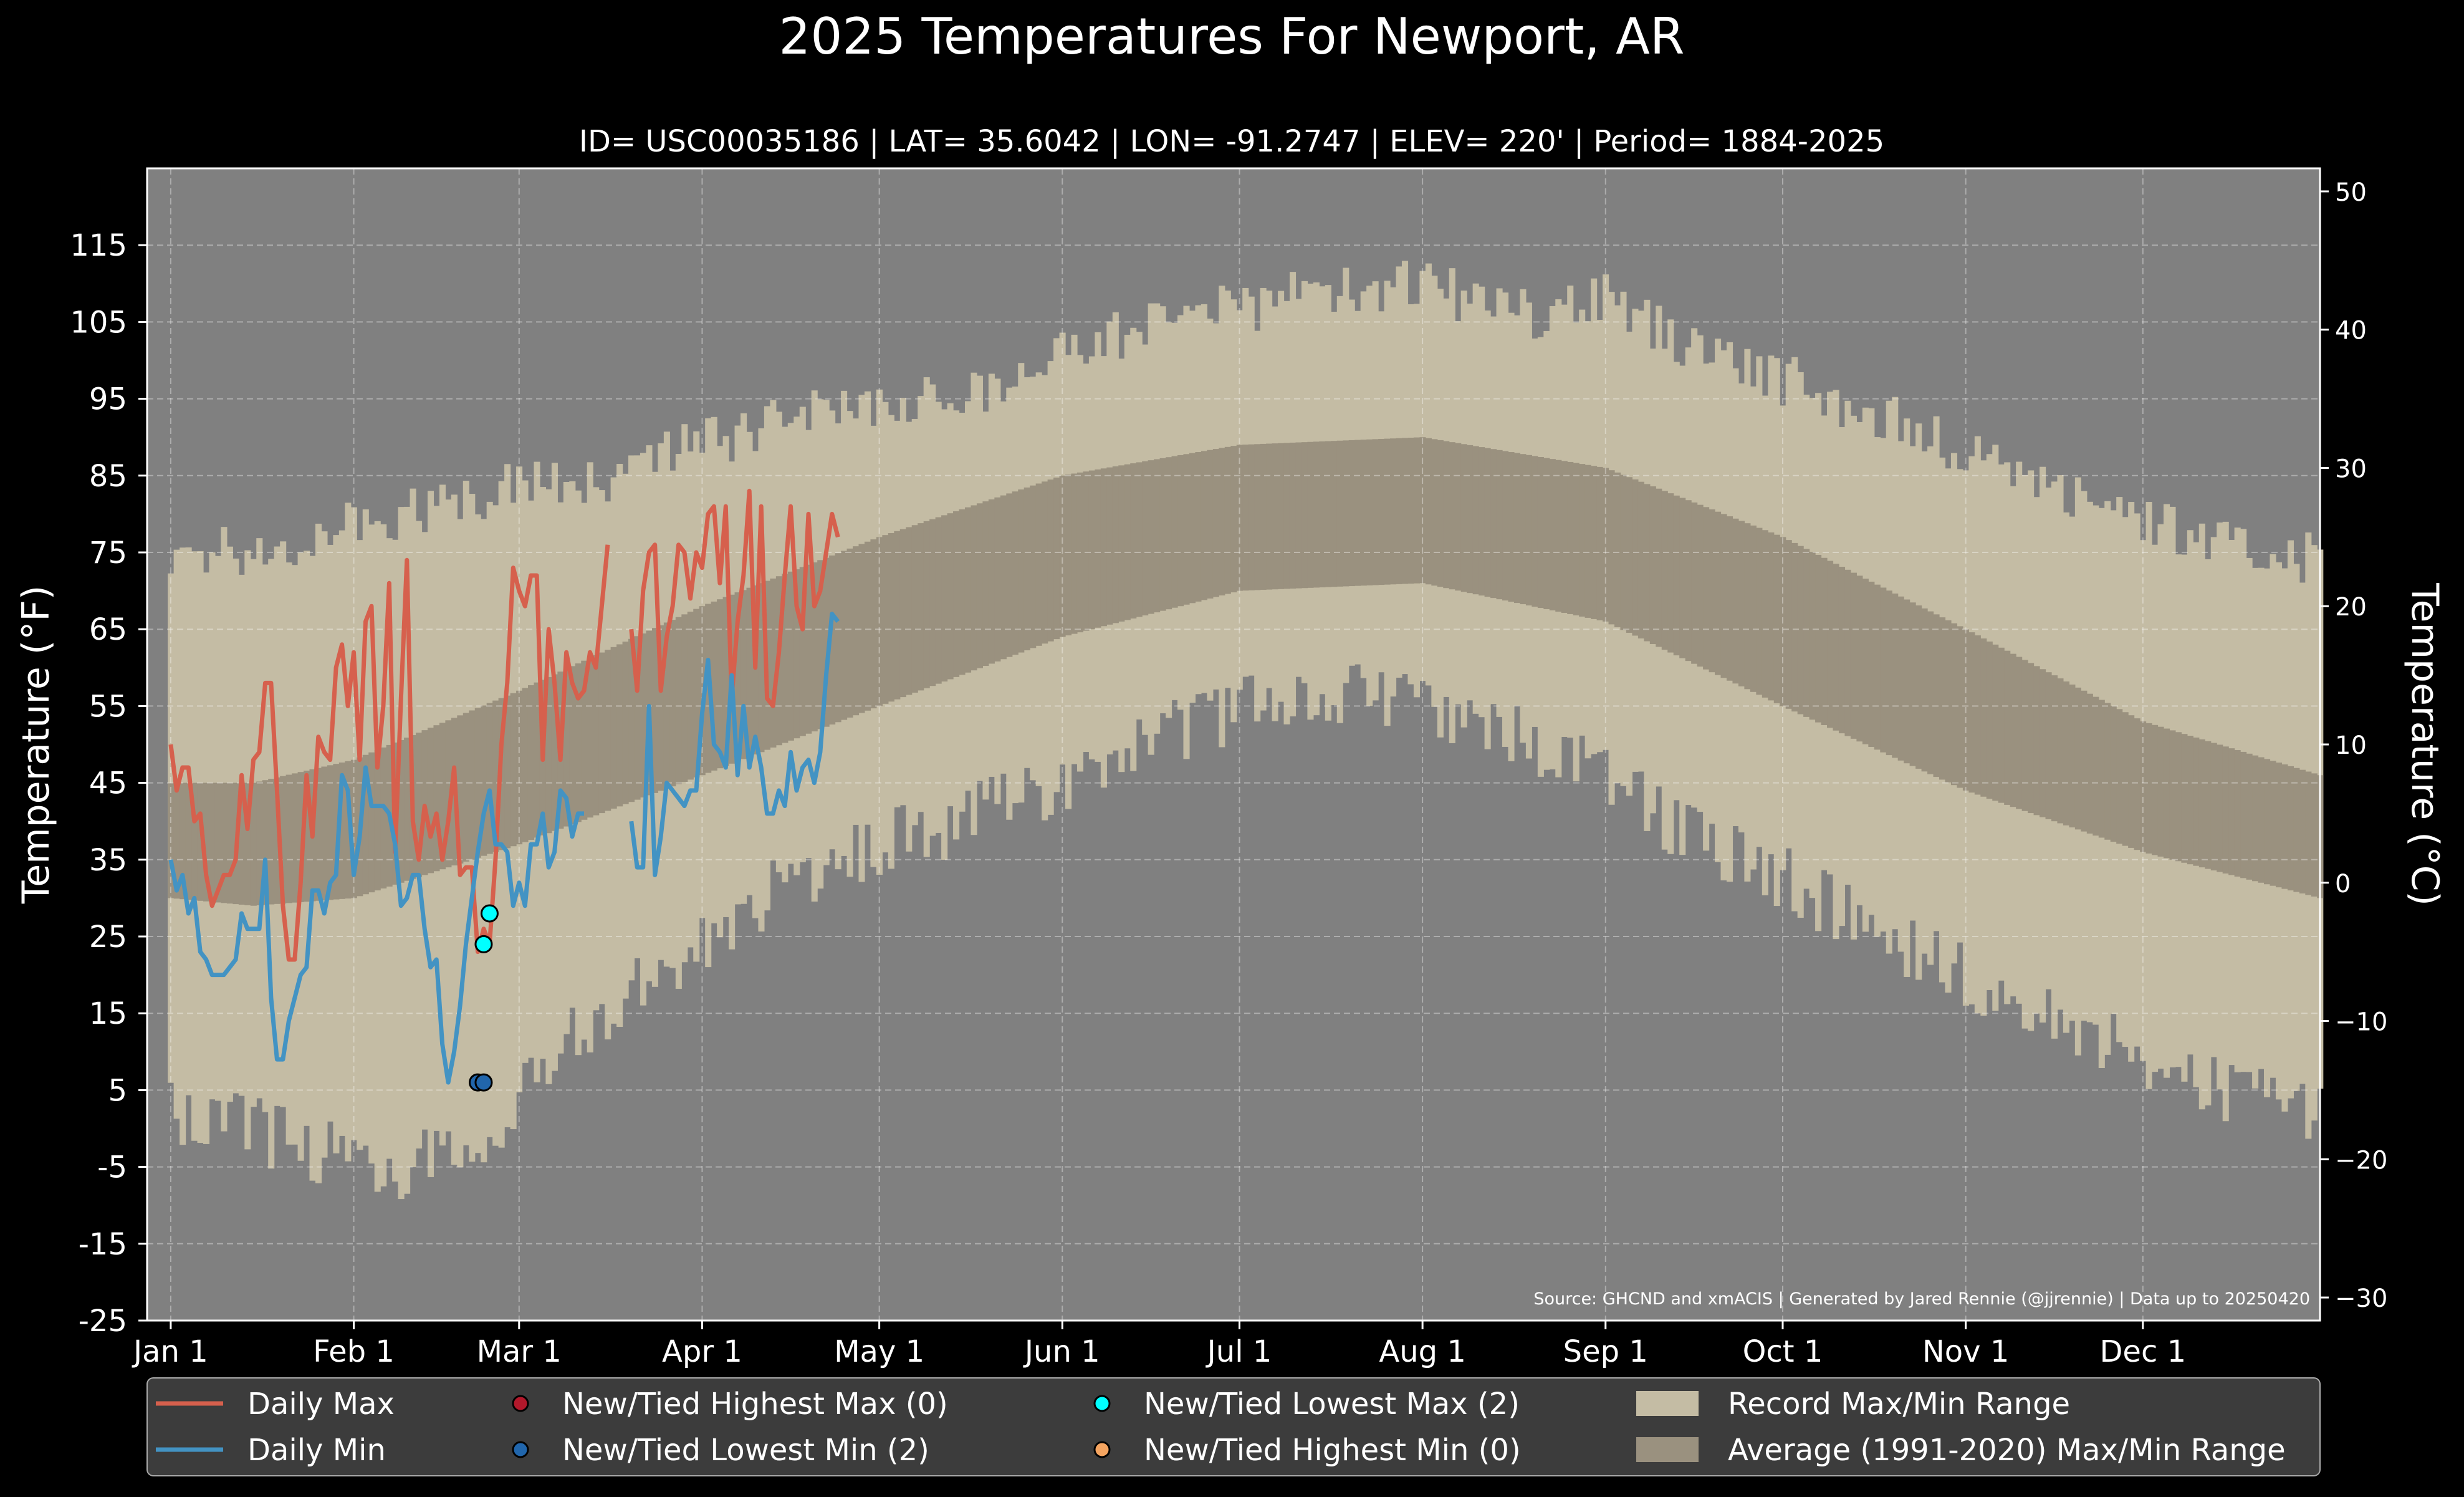  Describe the element at coordinates (2343, 884) in the screenshot. I see `y-tick-label-right: 0` at that location.